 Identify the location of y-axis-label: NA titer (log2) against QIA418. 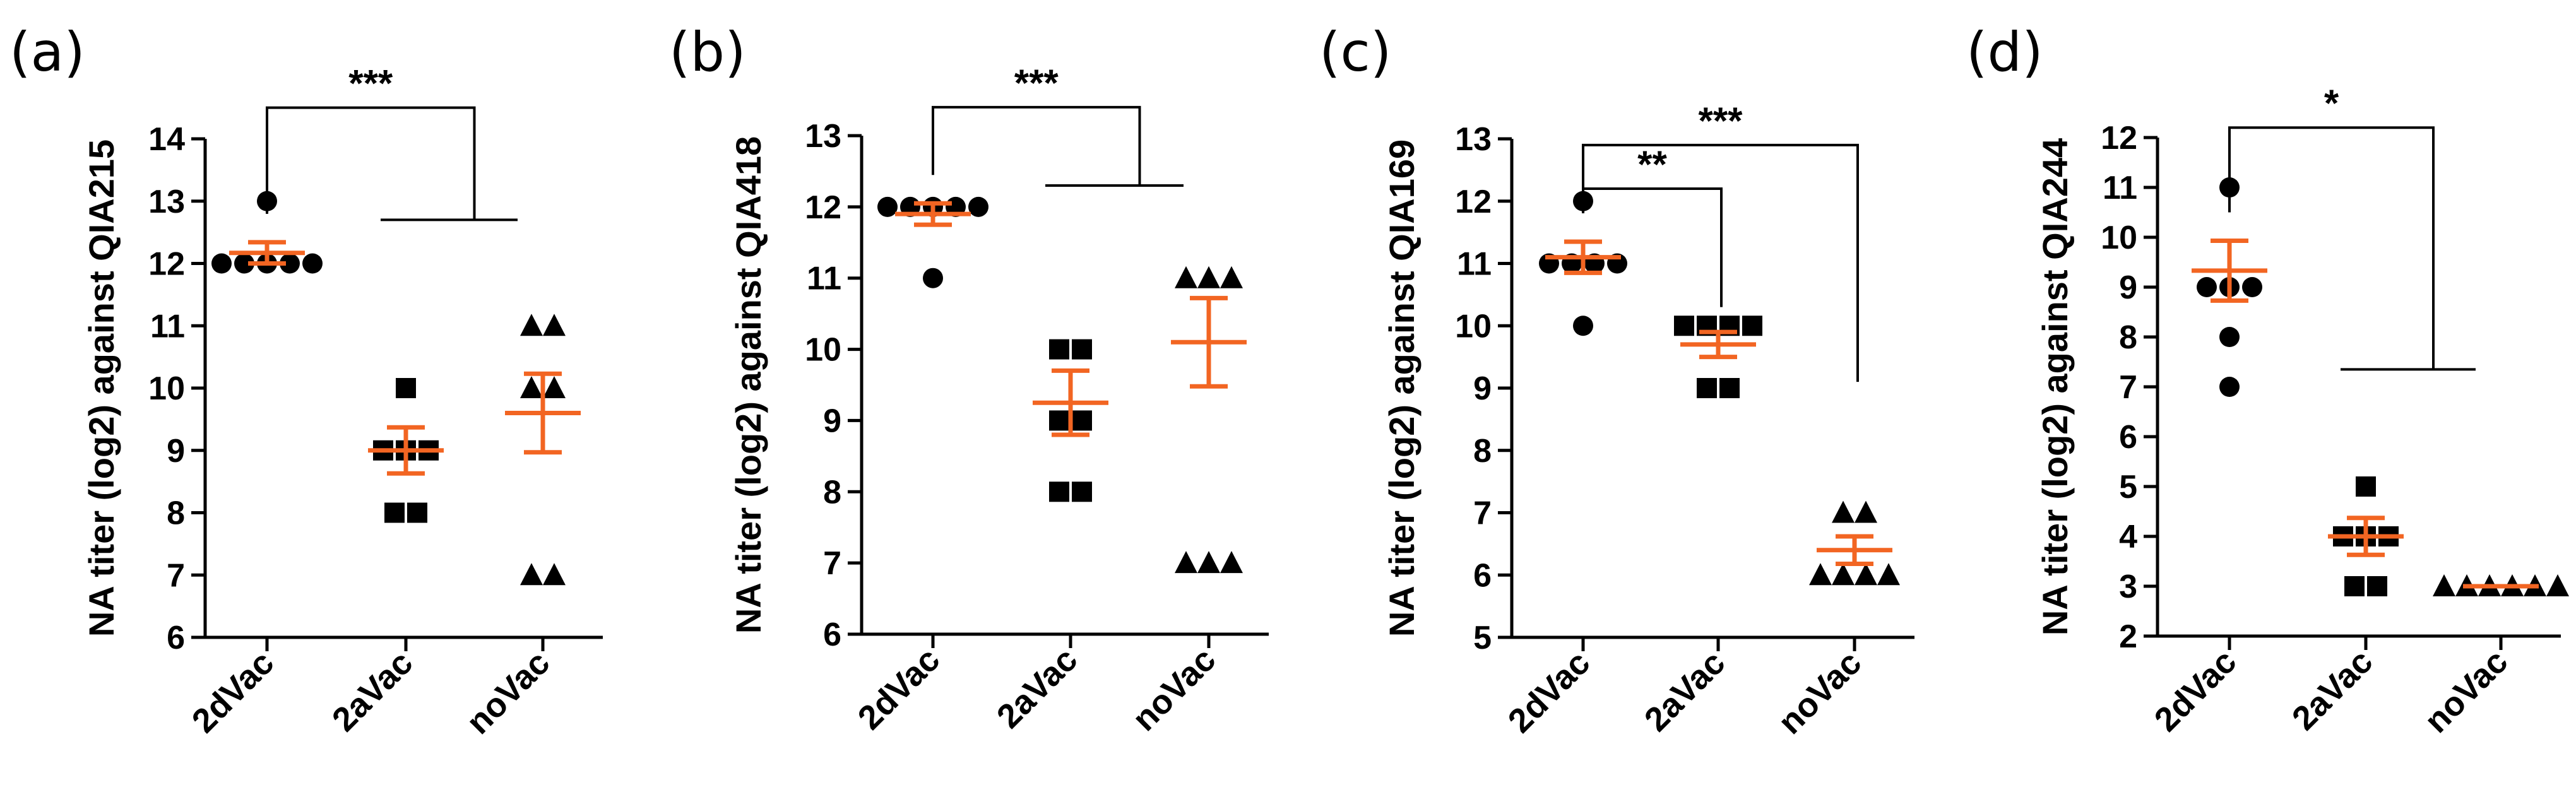
(748, 385).